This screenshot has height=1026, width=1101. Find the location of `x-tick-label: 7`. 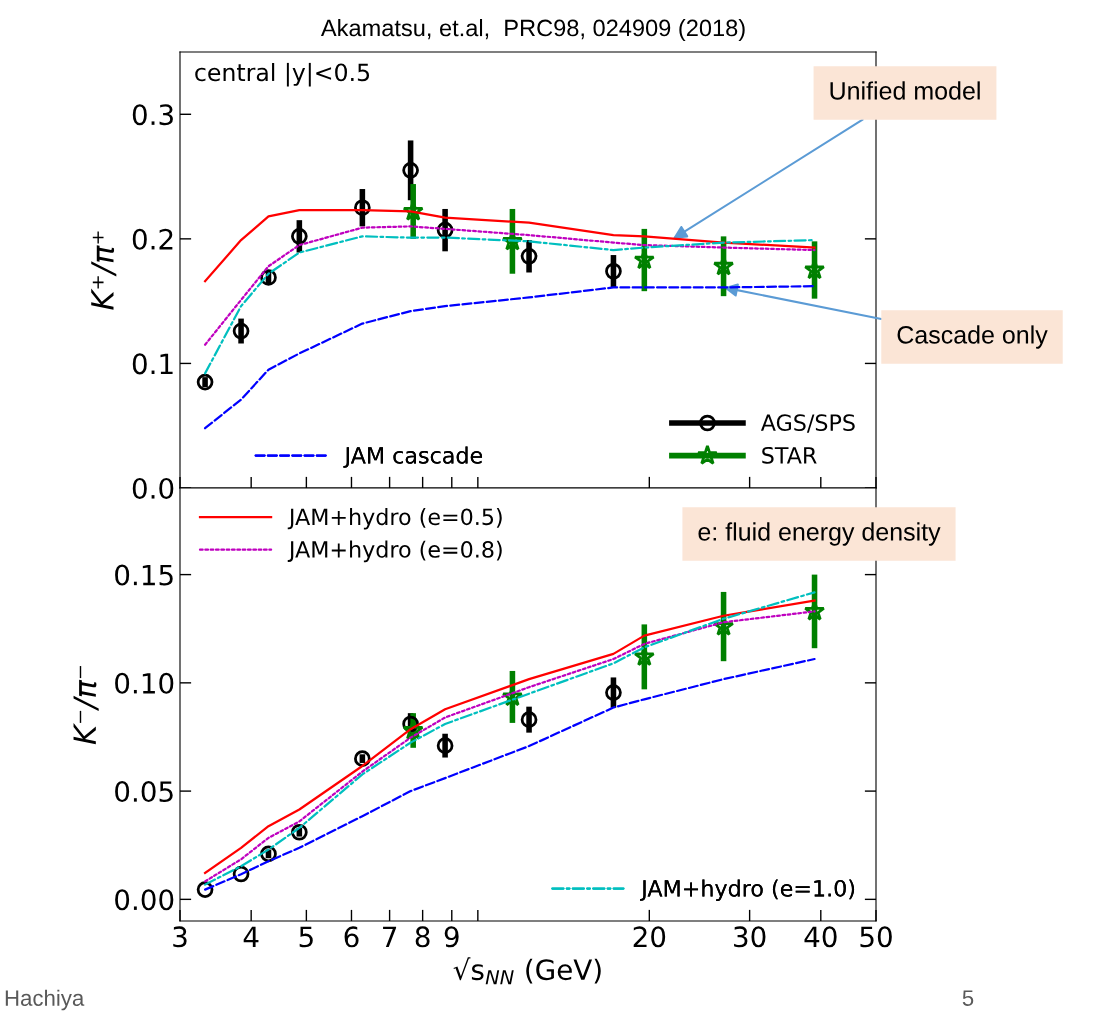

x-tick-label: 7 is located at coordinates (390, 936).